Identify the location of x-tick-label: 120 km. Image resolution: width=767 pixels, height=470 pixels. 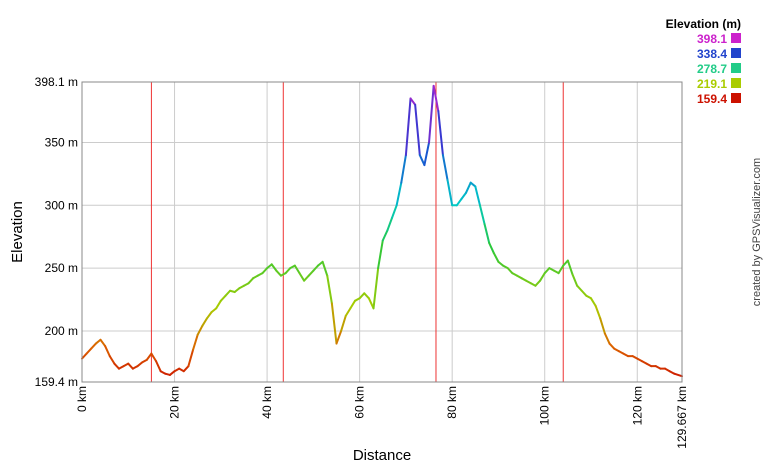
(637, 405).